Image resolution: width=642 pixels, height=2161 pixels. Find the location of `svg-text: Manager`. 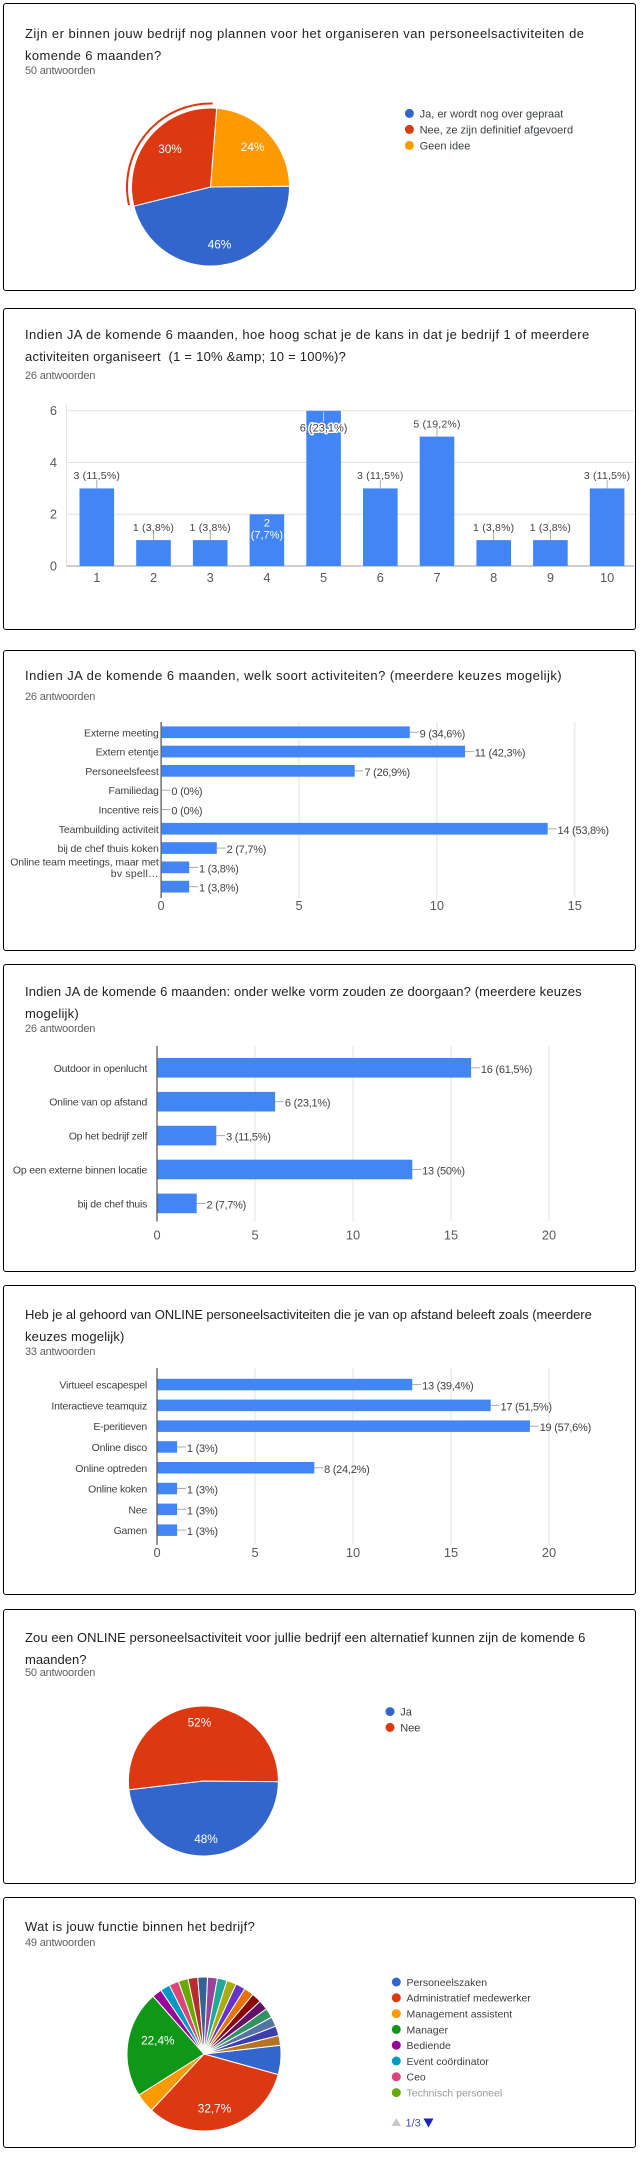

svg-text: Manager is located at coordinates (428, 2030).